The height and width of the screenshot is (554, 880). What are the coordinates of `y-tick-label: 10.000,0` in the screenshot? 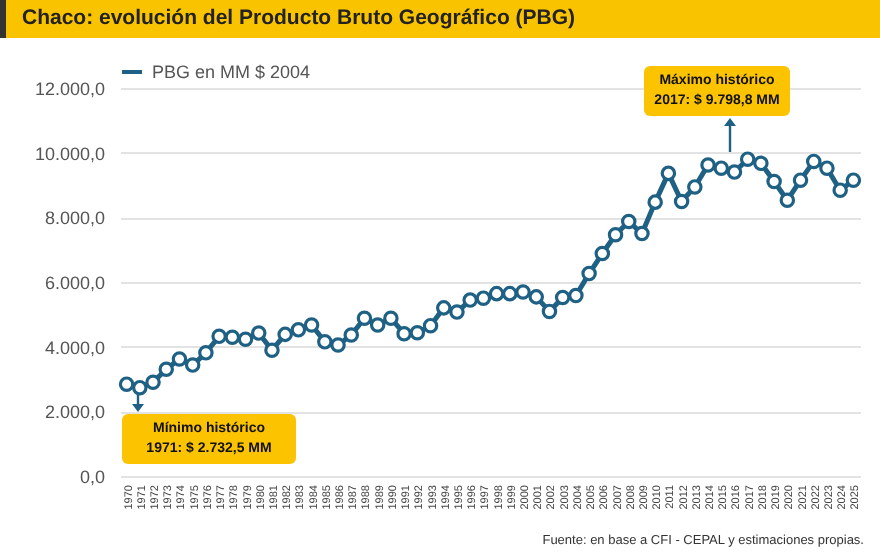 It's located at (69, 153).